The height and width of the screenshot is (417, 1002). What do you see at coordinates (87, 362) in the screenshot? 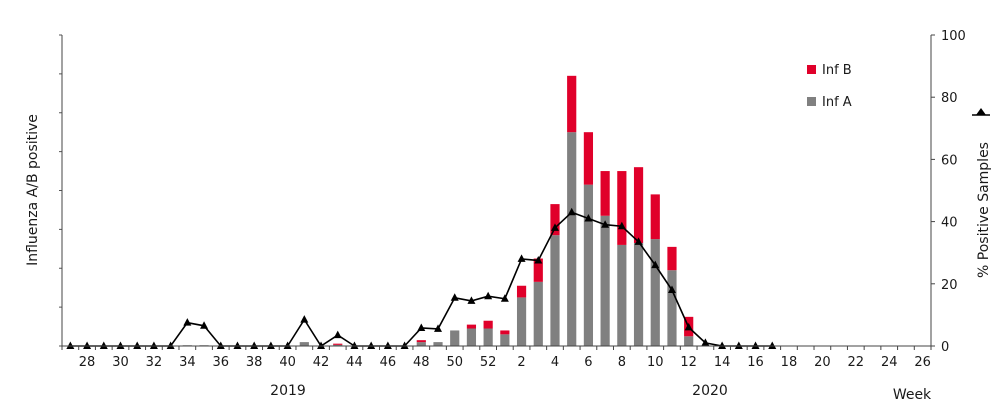
I see `x-tick-label: 28` at bounding box center [87, 362].